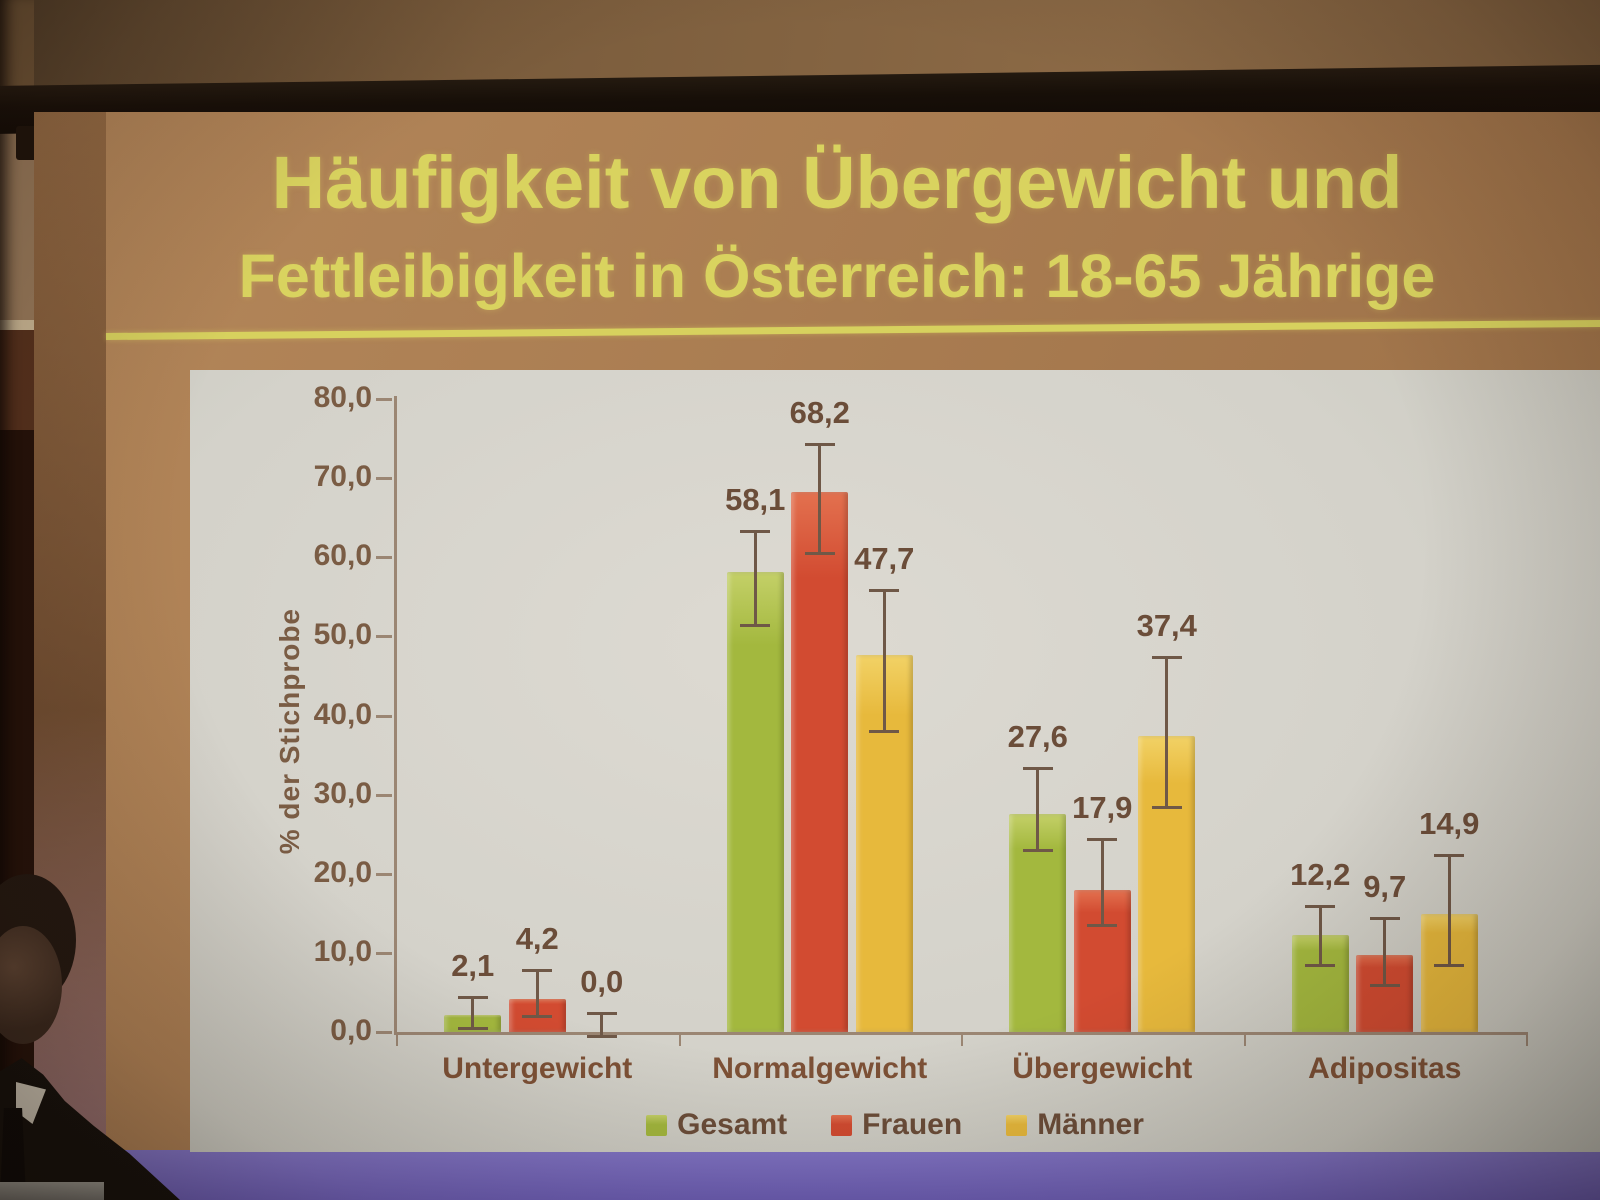 The height and width of the screenshot is (1200, 1600). What do you see at coordinates (1166, 732) in the screenshot?
I see `error-bar-m-nner--bergewicht` at bounding box center [1166, 732].